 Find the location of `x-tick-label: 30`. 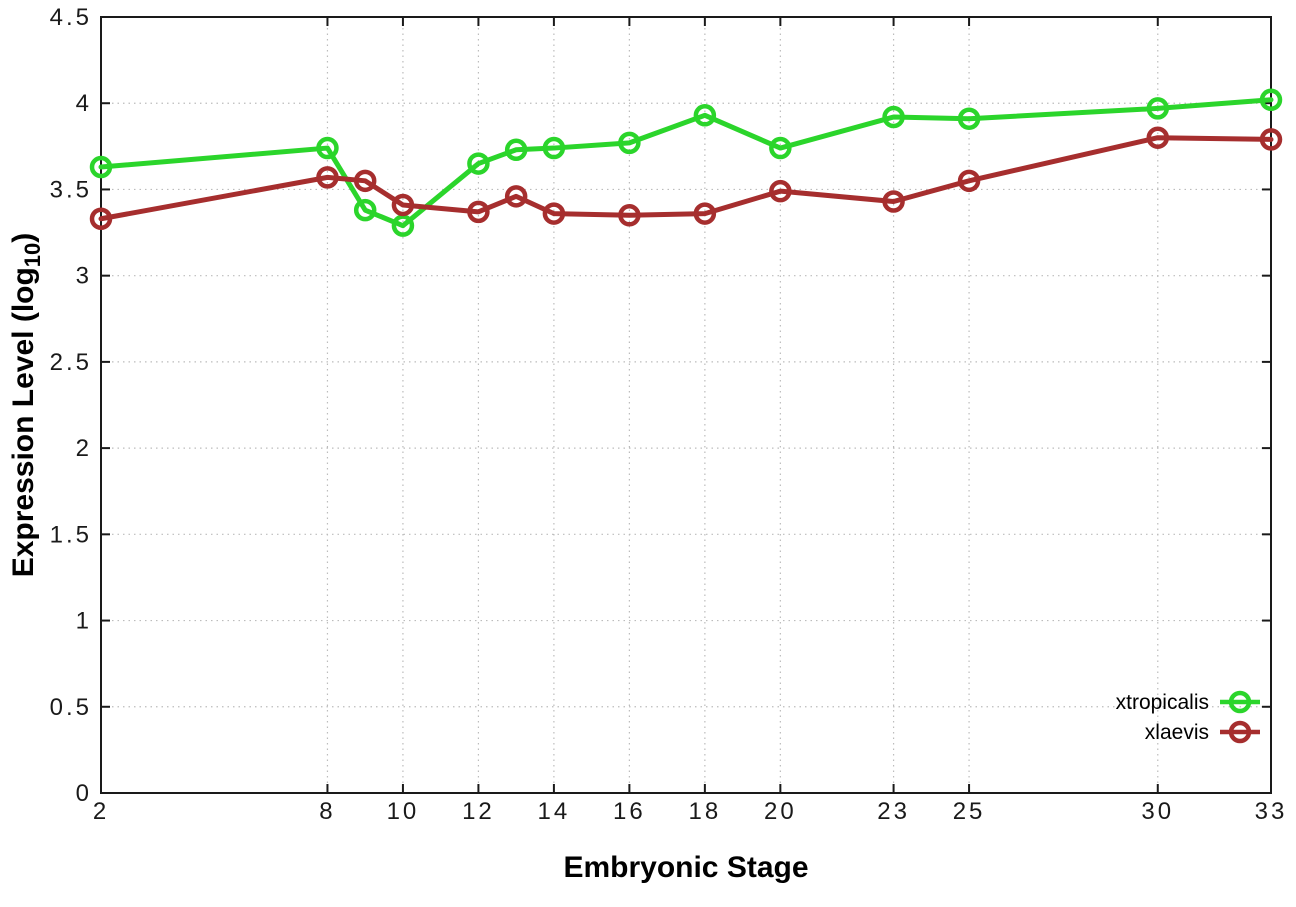

x-tick-label: 30 is located at coordinates (1157, 811).